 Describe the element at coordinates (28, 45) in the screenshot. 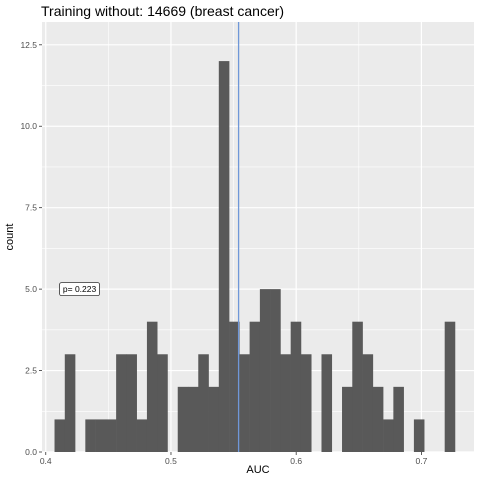

I see `y-tick-label: 12.5` at that location.